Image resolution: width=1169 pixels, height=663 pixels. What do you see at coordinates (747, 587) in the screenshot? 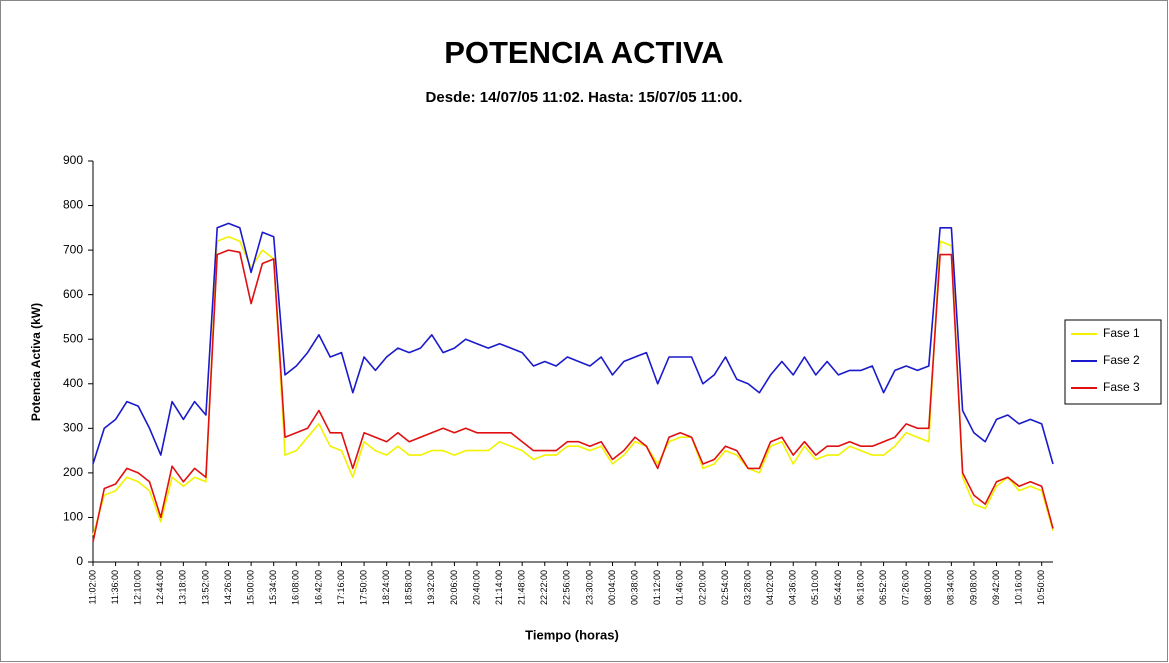
I see `x-tick-label: 03:28:00` at bounding box center [747, 587].